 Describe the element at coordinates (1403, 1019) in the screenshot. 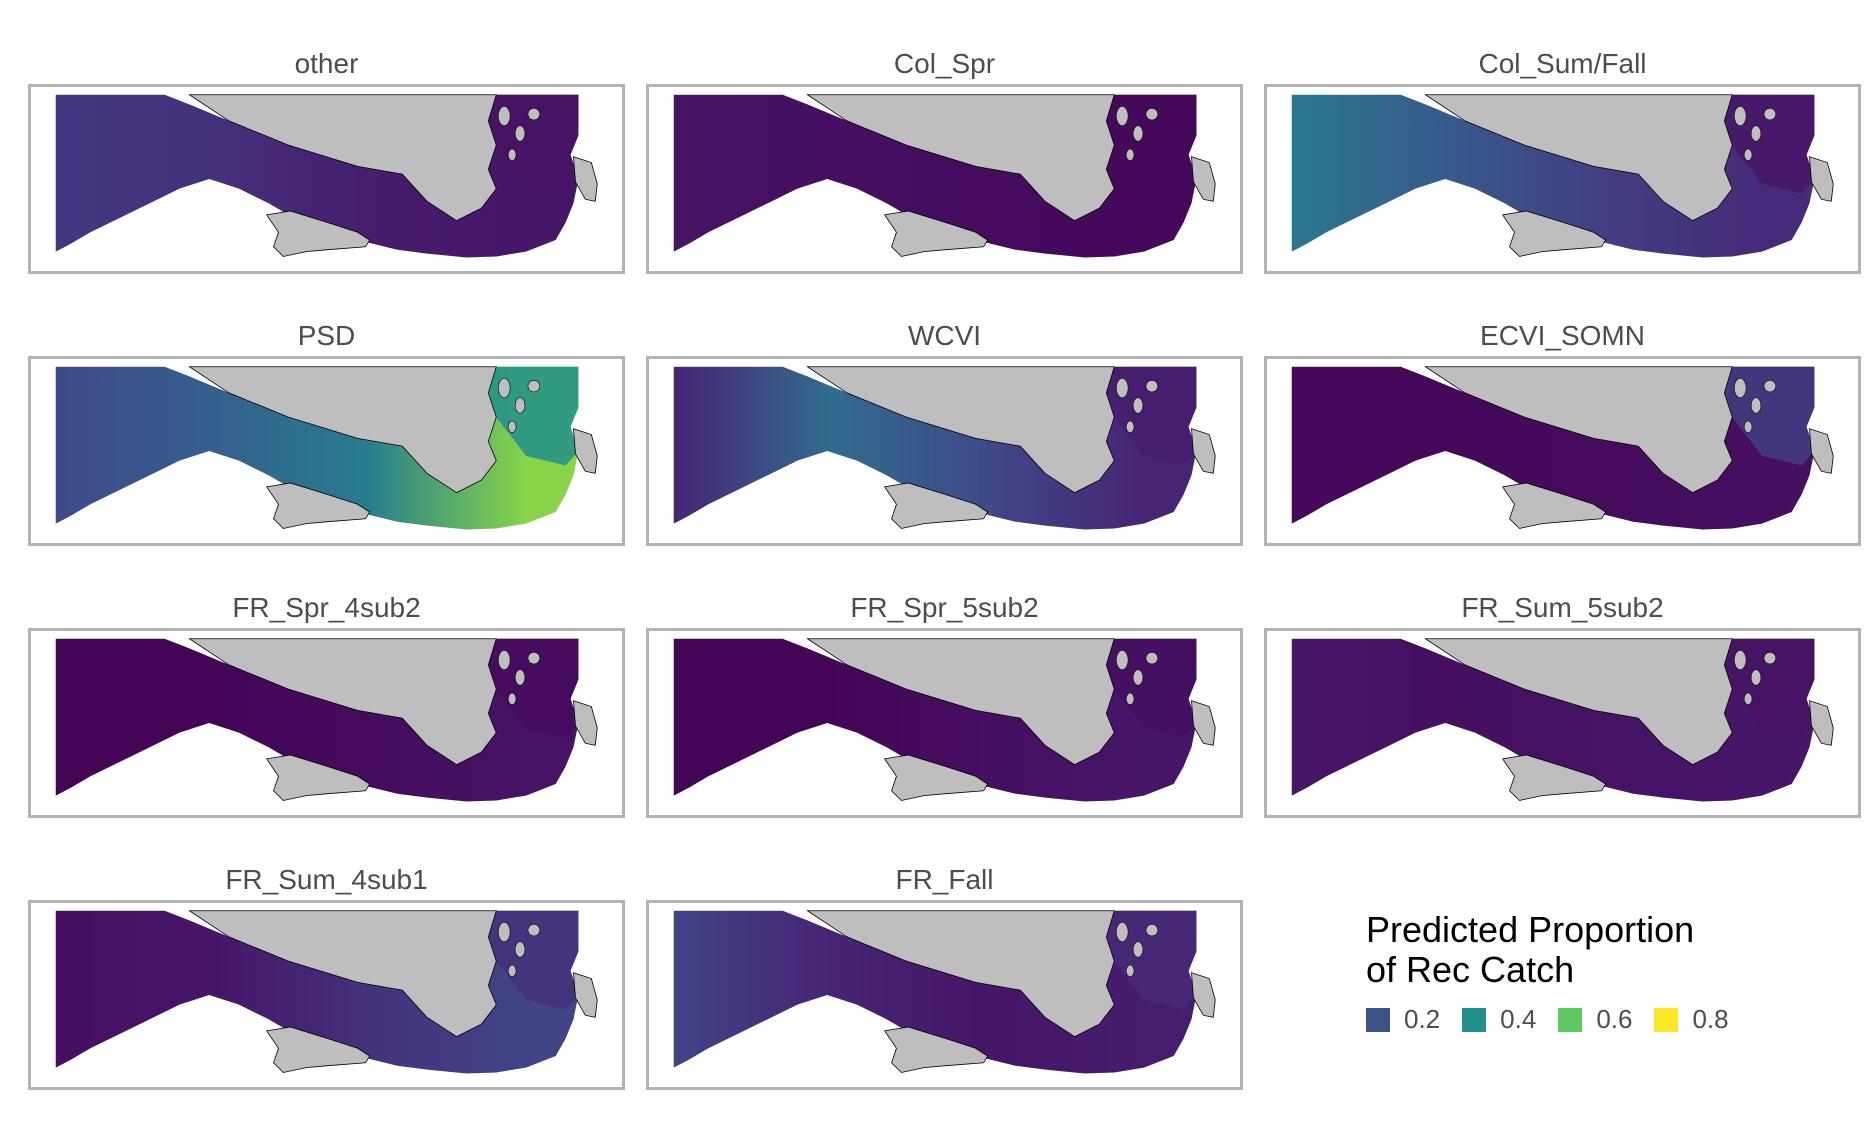

I see `legend-key-0: 0.2` at that location.